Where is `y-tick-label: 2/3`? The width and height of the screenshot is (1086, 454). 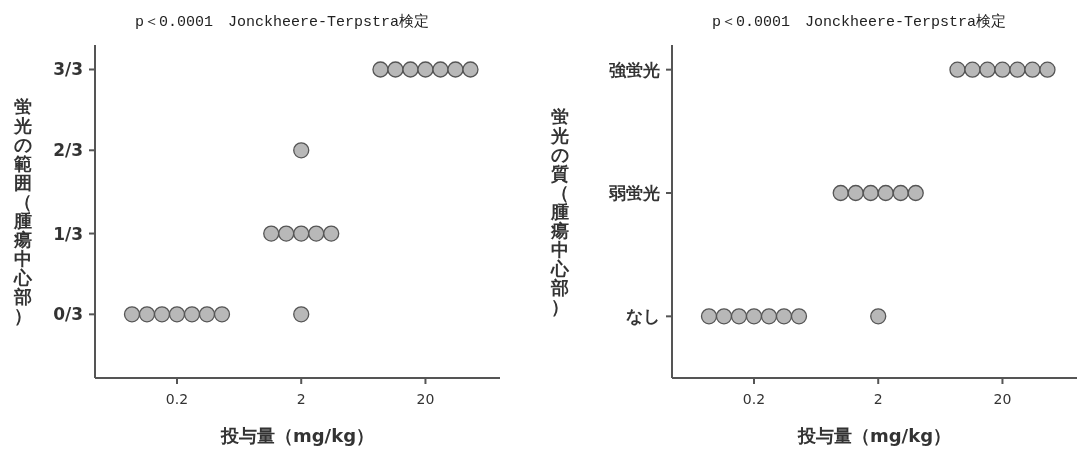
y-tick-label: 2/3 is located at coordinates (68, 150).